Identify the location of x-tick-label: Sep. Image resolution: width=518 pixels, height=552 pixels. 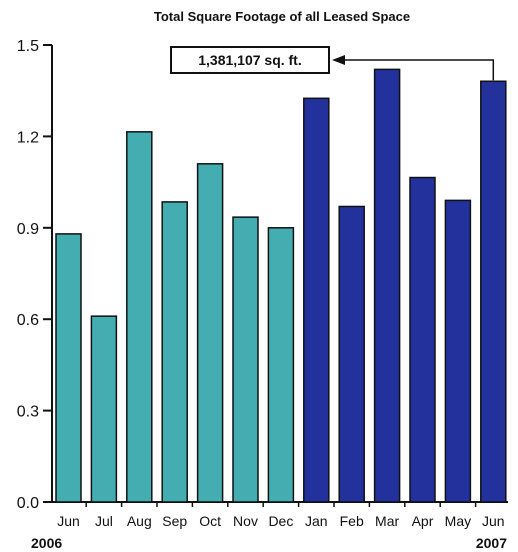
(174, 521).